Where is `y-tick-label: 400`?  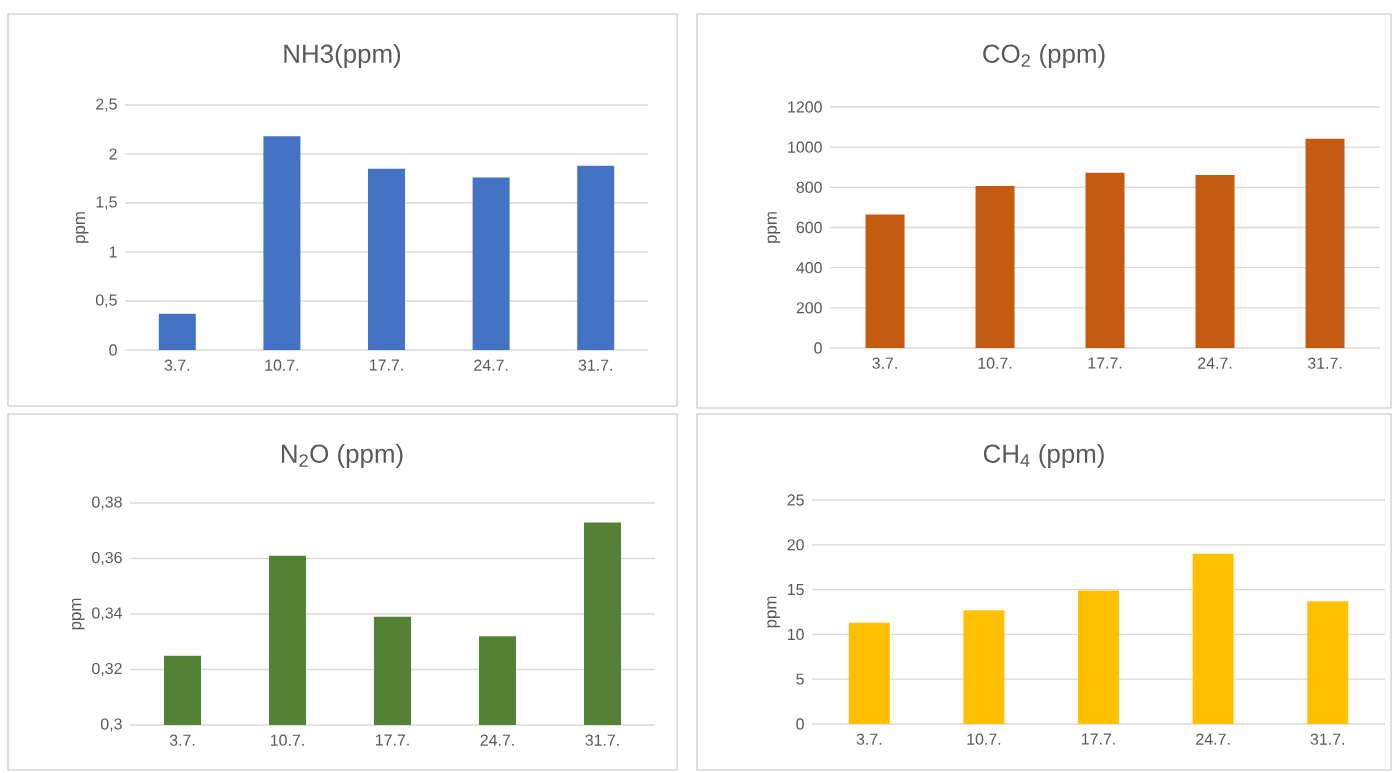
y-tick-label: 400 is located at coordinates (809, 268).